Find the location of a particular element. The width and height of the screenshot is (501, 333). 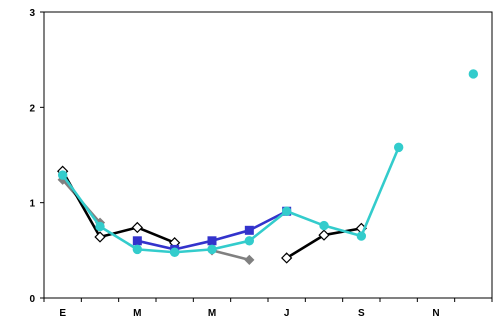

y-tick-label: 2 is located at coordinates (32, 108).